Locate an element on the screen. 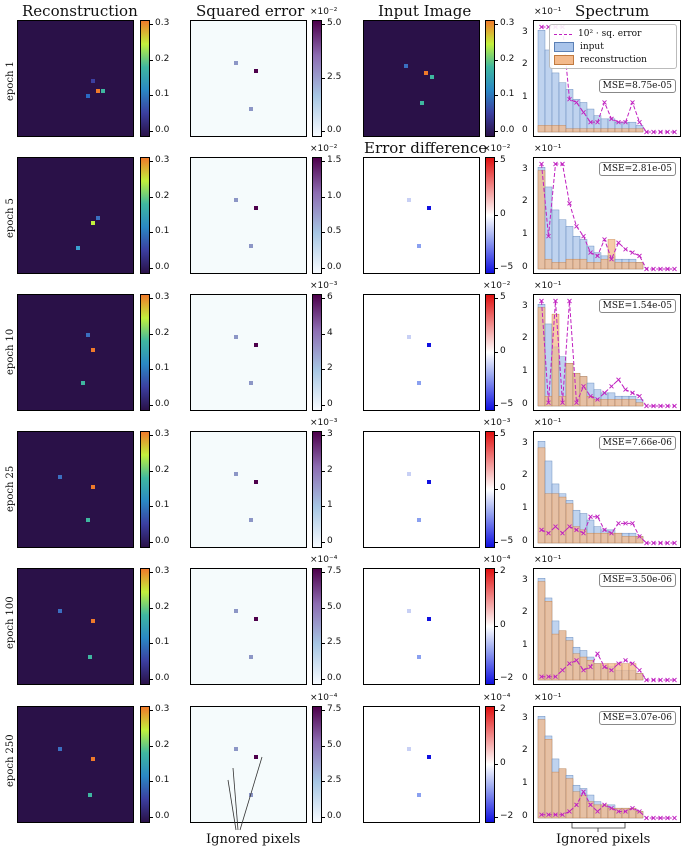 Image resolution: width=687 pixels, height=850 pixels. squared-error-multiplier: ×10⁻³ is located at coordinates (324, 286).